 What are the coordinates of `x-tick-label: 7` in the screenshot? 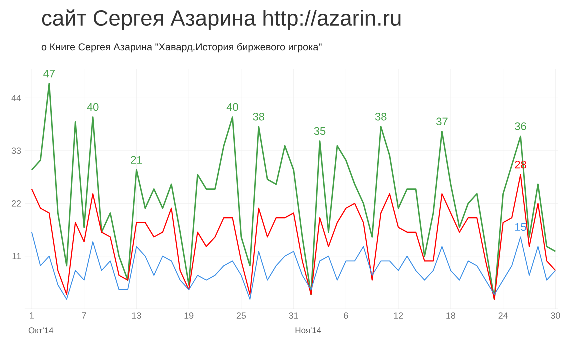 It's located at (84, 316).